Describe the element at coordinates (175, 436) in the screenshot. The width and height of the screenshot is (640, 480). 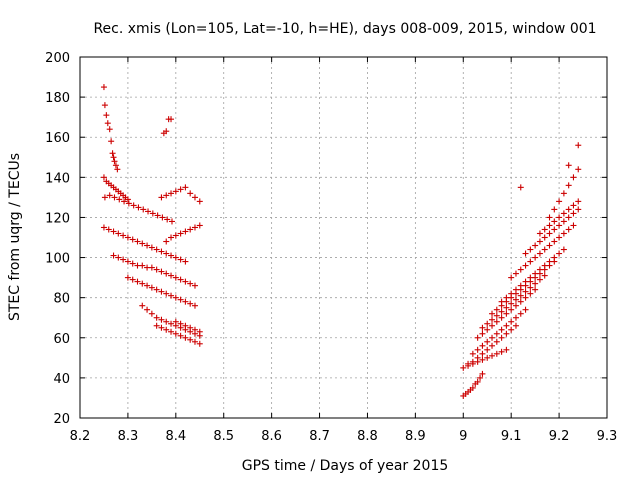
I see `x-tick-label: 8.4` at that location.